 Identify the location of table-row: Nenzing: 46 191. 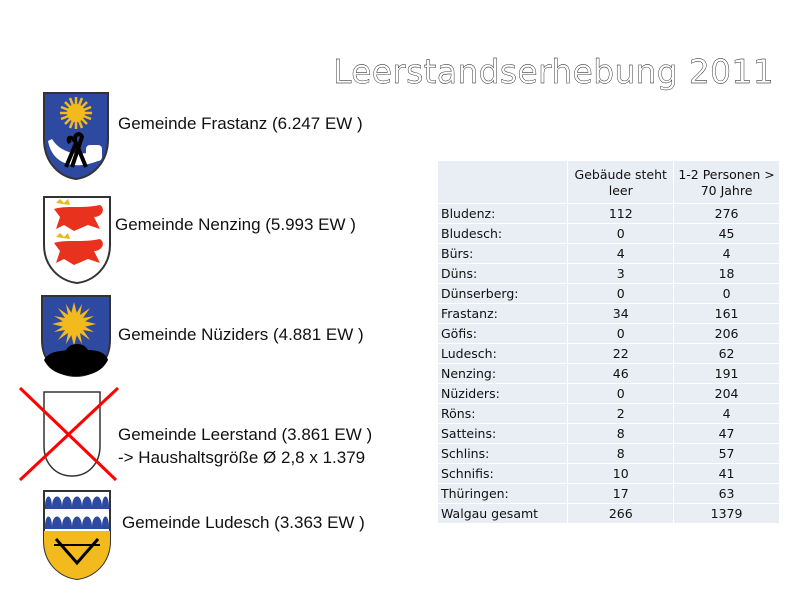
(608, 373).